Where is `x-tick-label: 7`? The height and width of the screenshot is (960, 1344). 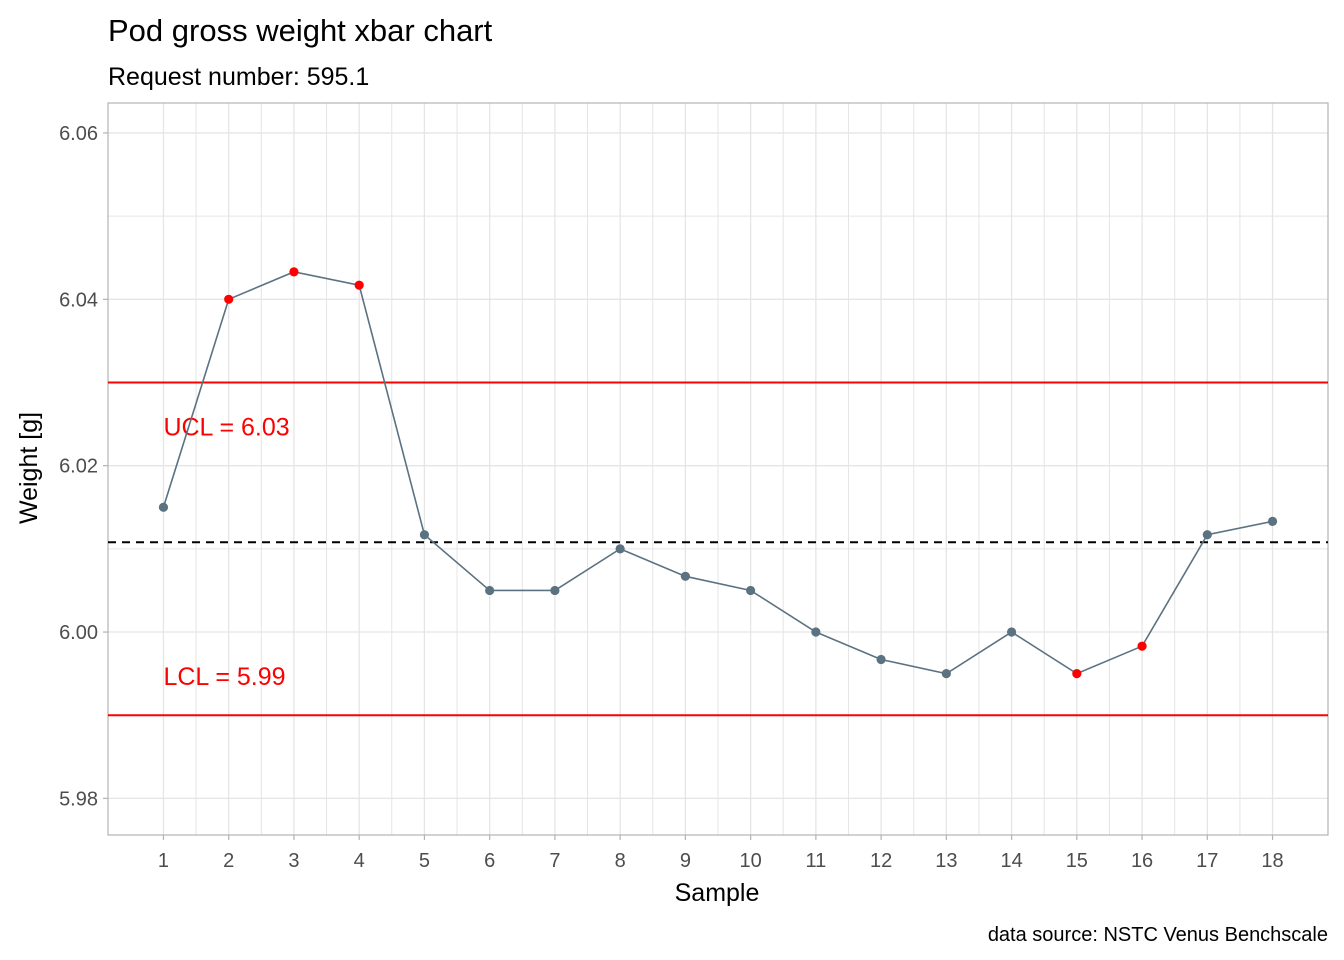 x-tick-label: 7 is located at coordinates (554, 861).